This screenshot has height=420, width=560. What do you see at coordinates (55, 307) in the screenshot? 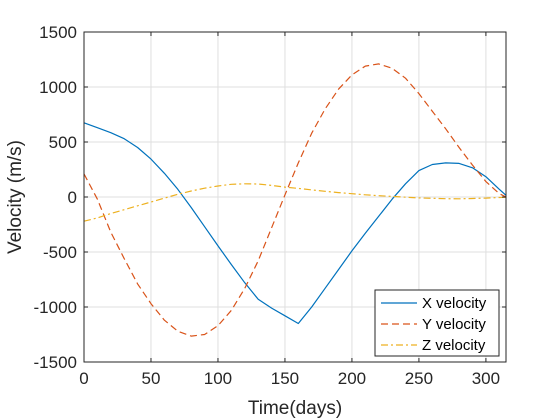
I see `y-tick-label: -1000` at bounding box center [55, 307].